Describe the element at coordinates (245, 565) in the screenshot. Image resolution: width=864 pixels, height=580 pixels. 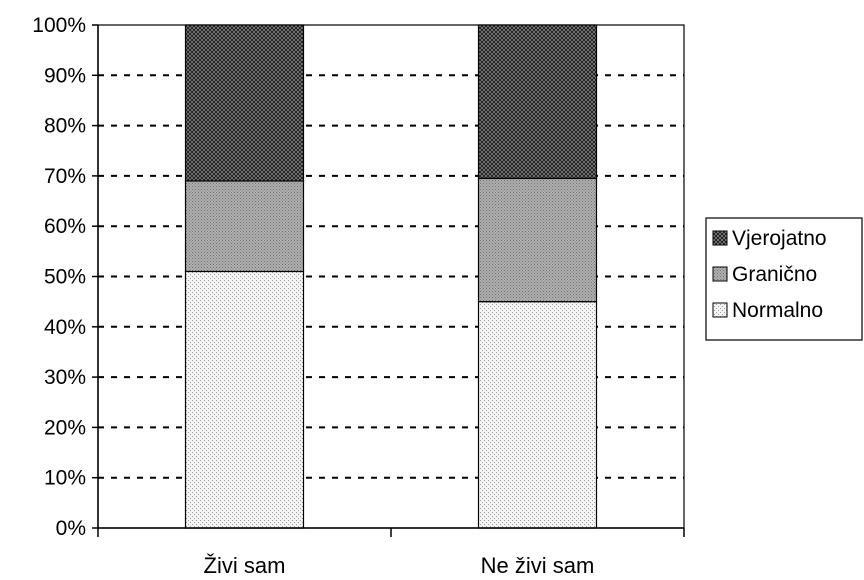
I see `x-category-label: Živi sam` at that location.